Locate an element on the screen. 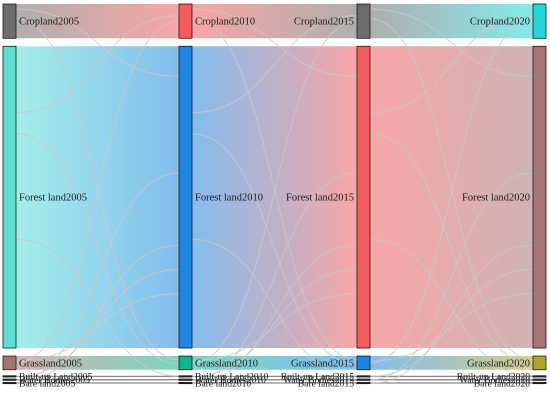 The width and height of the screenshot is (550, 402). label-forest2005: Forest land2005 is located at coordinates (53, 198).